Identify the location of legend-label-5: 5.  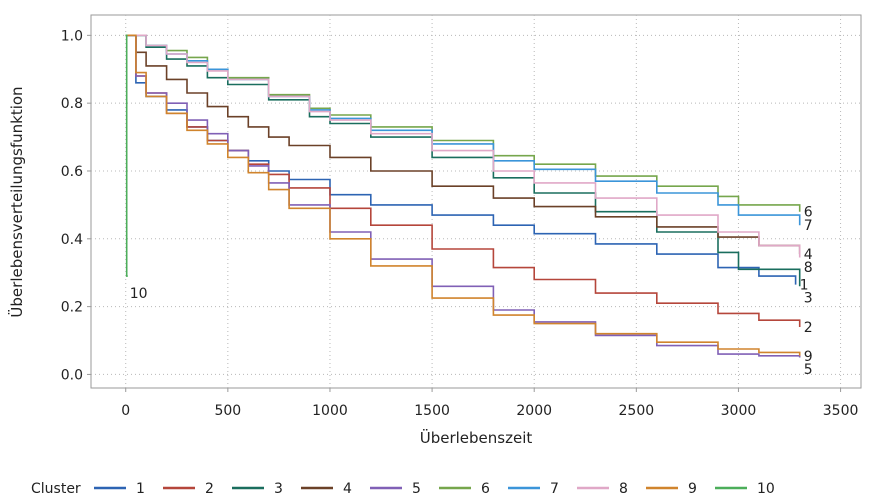
(416, 489).